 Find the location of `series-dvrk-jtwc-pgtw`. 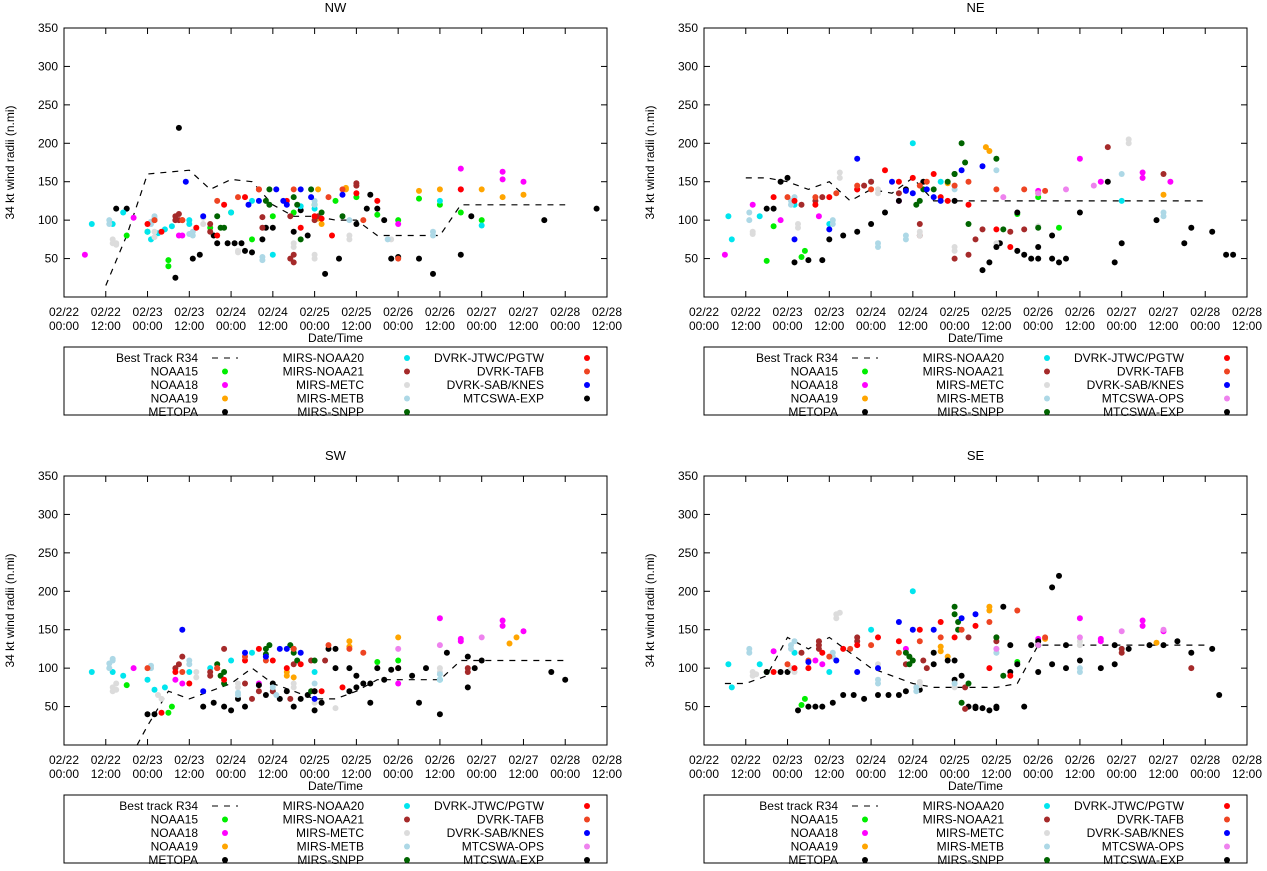

series-dvrk-jtwc-pgtw is located at coordinates (892, 649).